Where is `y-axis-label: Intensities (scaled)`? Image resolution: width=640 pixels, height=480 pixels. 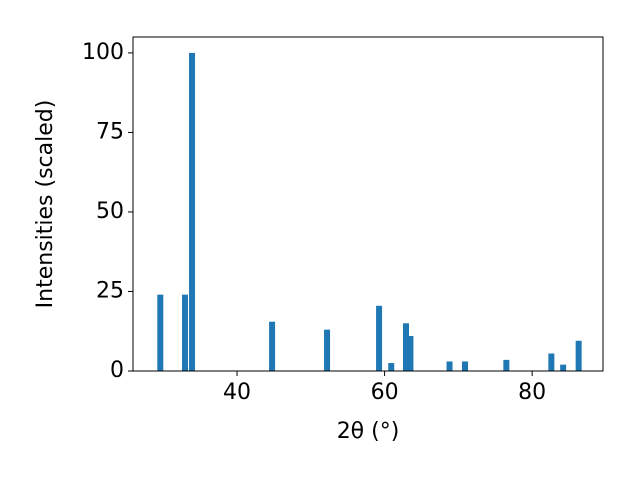
y-axis-label: Intensities (scaled) is located at coordinates (45, 204).